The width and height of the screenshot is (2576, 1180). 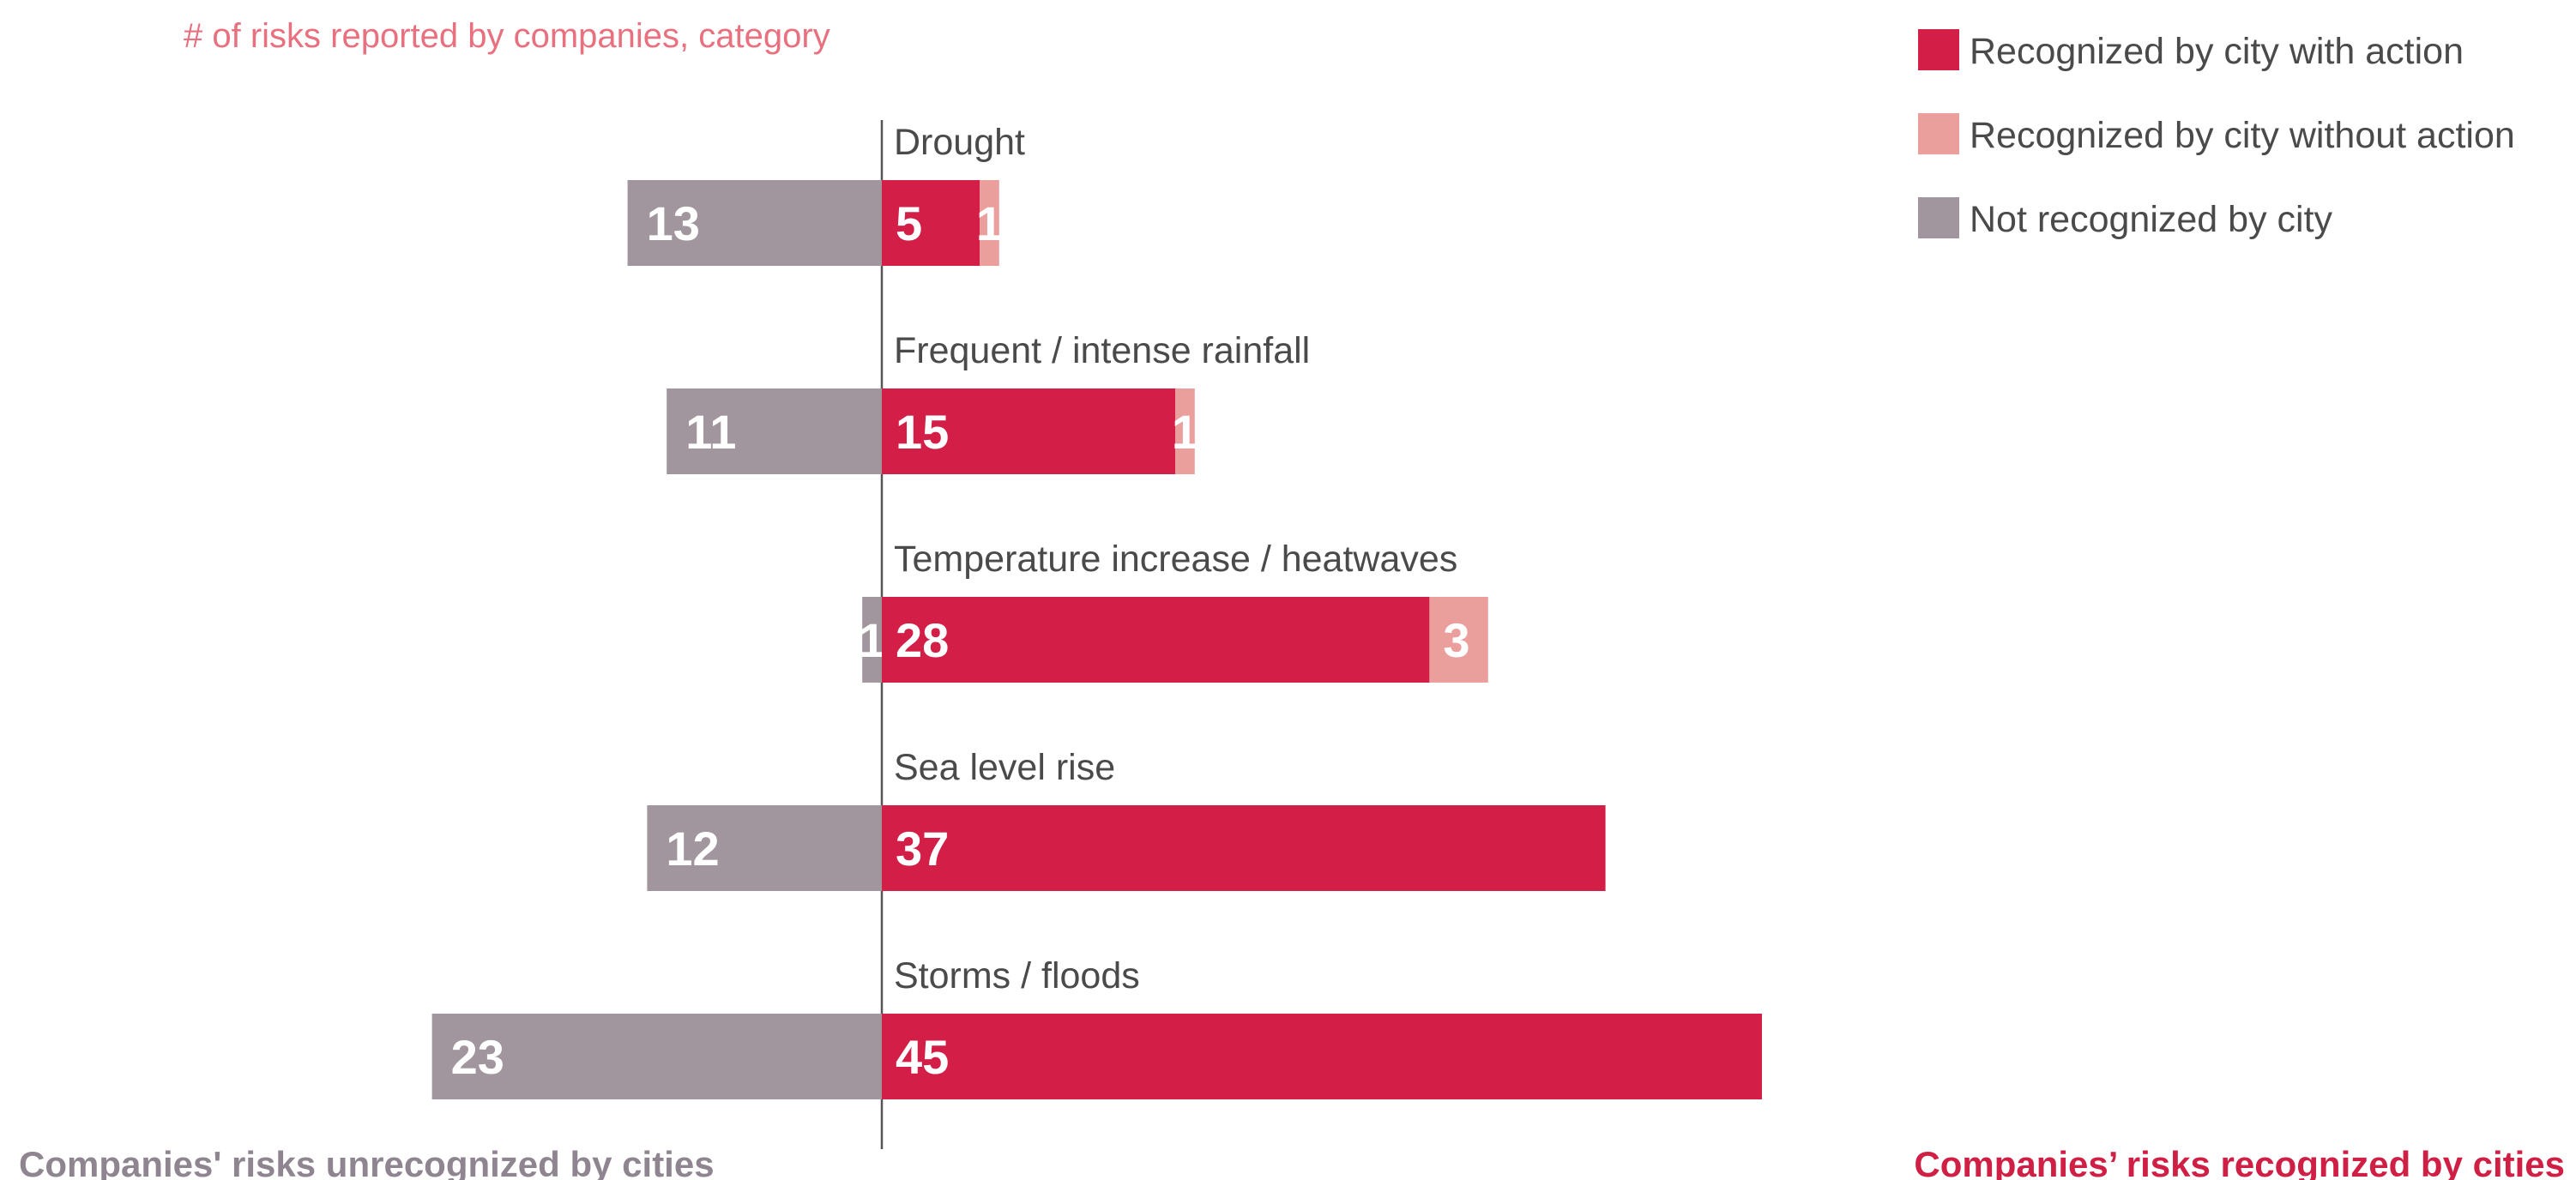 I want to click on value-label-without-action-2: 1, so click(x=1185, y=432).